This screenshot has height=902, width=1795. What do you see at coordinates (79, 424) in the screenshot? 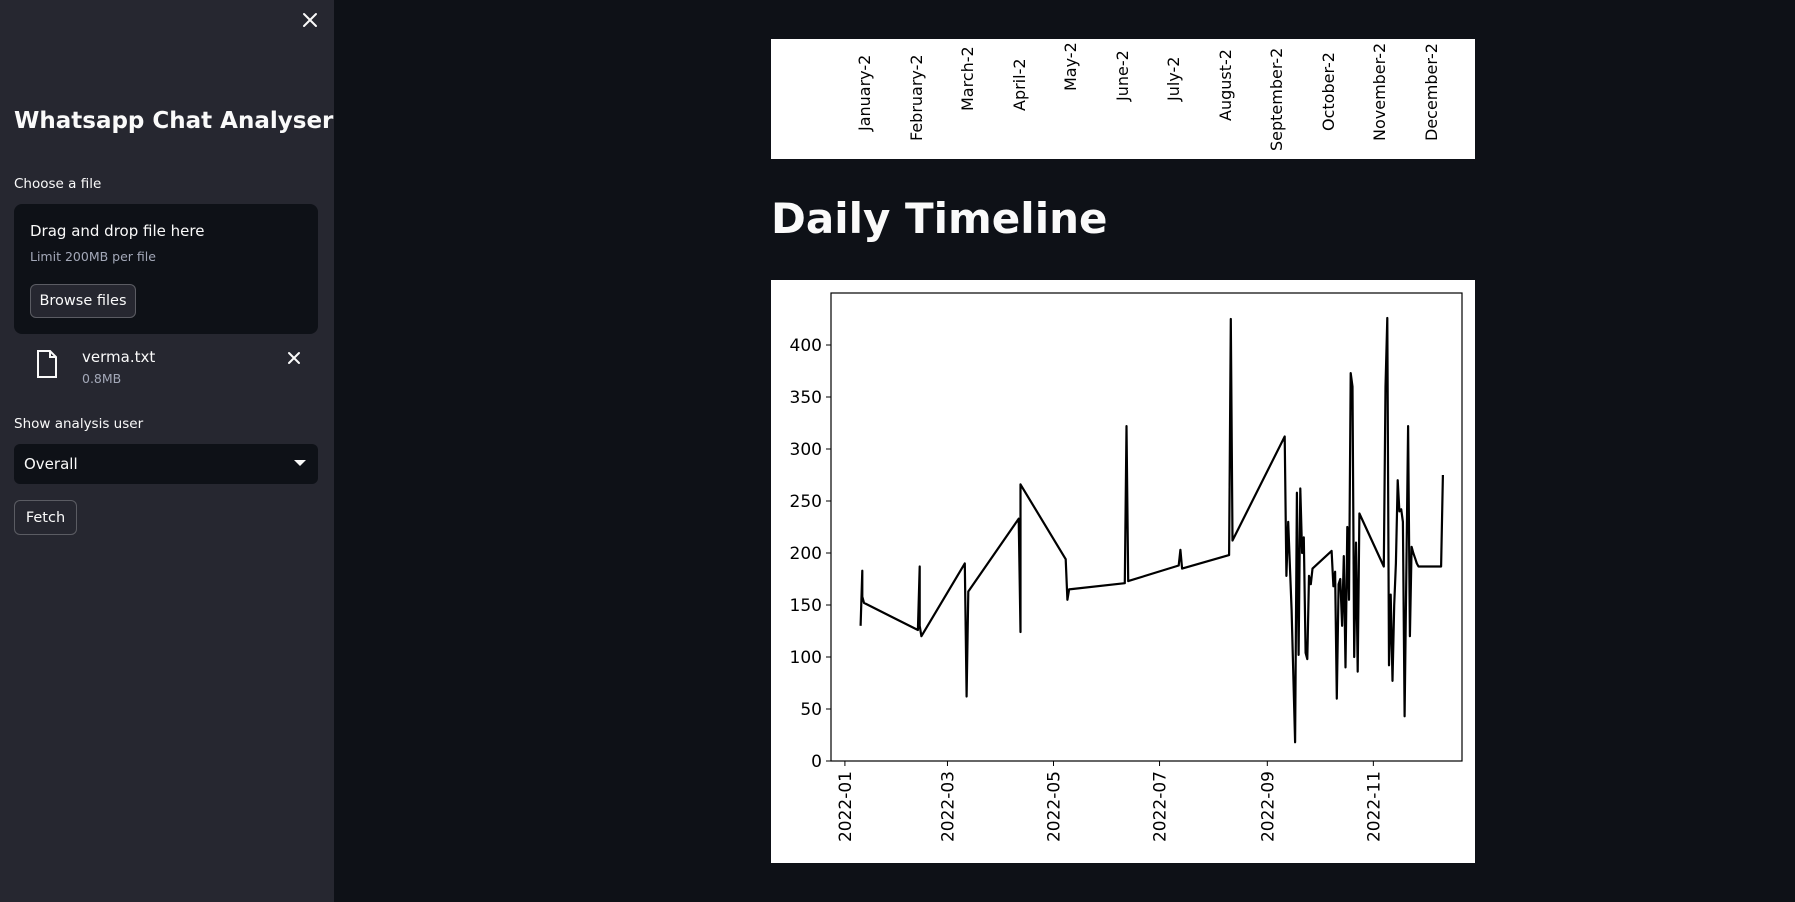
I see `user-select-label: Show analysis user` at bounding box center [79, 424].